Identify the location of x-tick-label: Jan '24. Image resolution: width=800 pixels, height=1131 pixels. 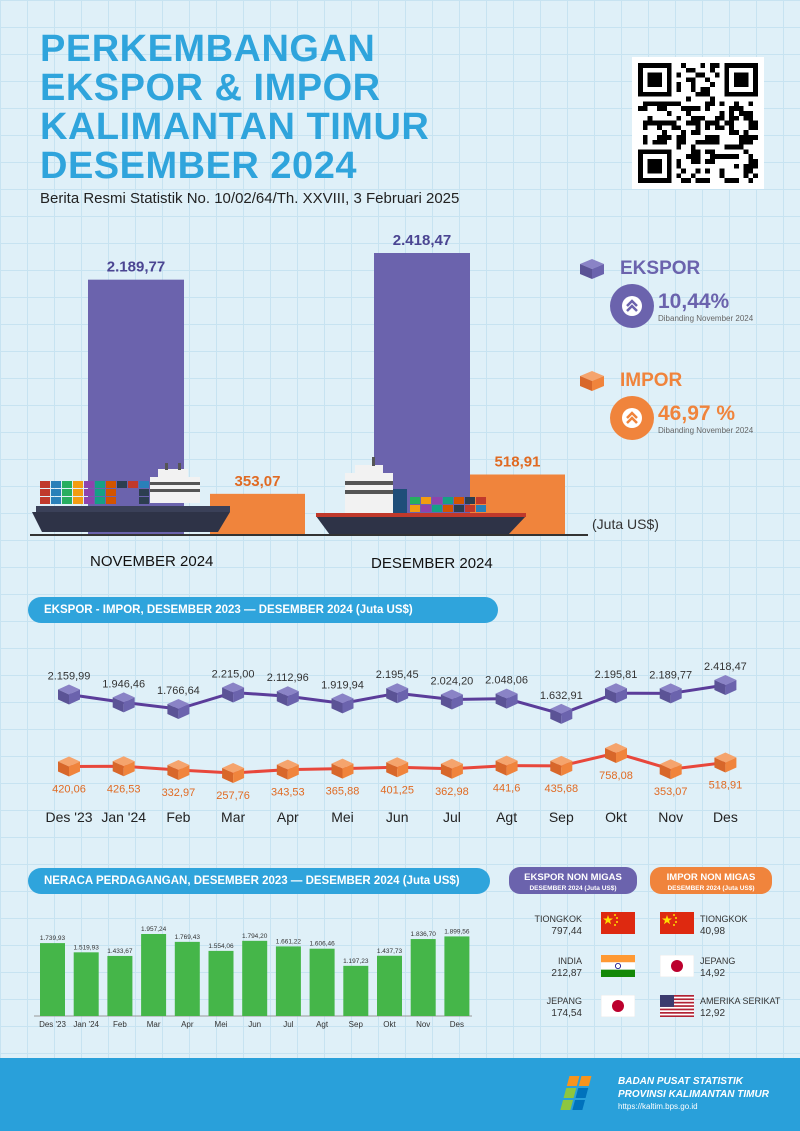
(86, 1024).